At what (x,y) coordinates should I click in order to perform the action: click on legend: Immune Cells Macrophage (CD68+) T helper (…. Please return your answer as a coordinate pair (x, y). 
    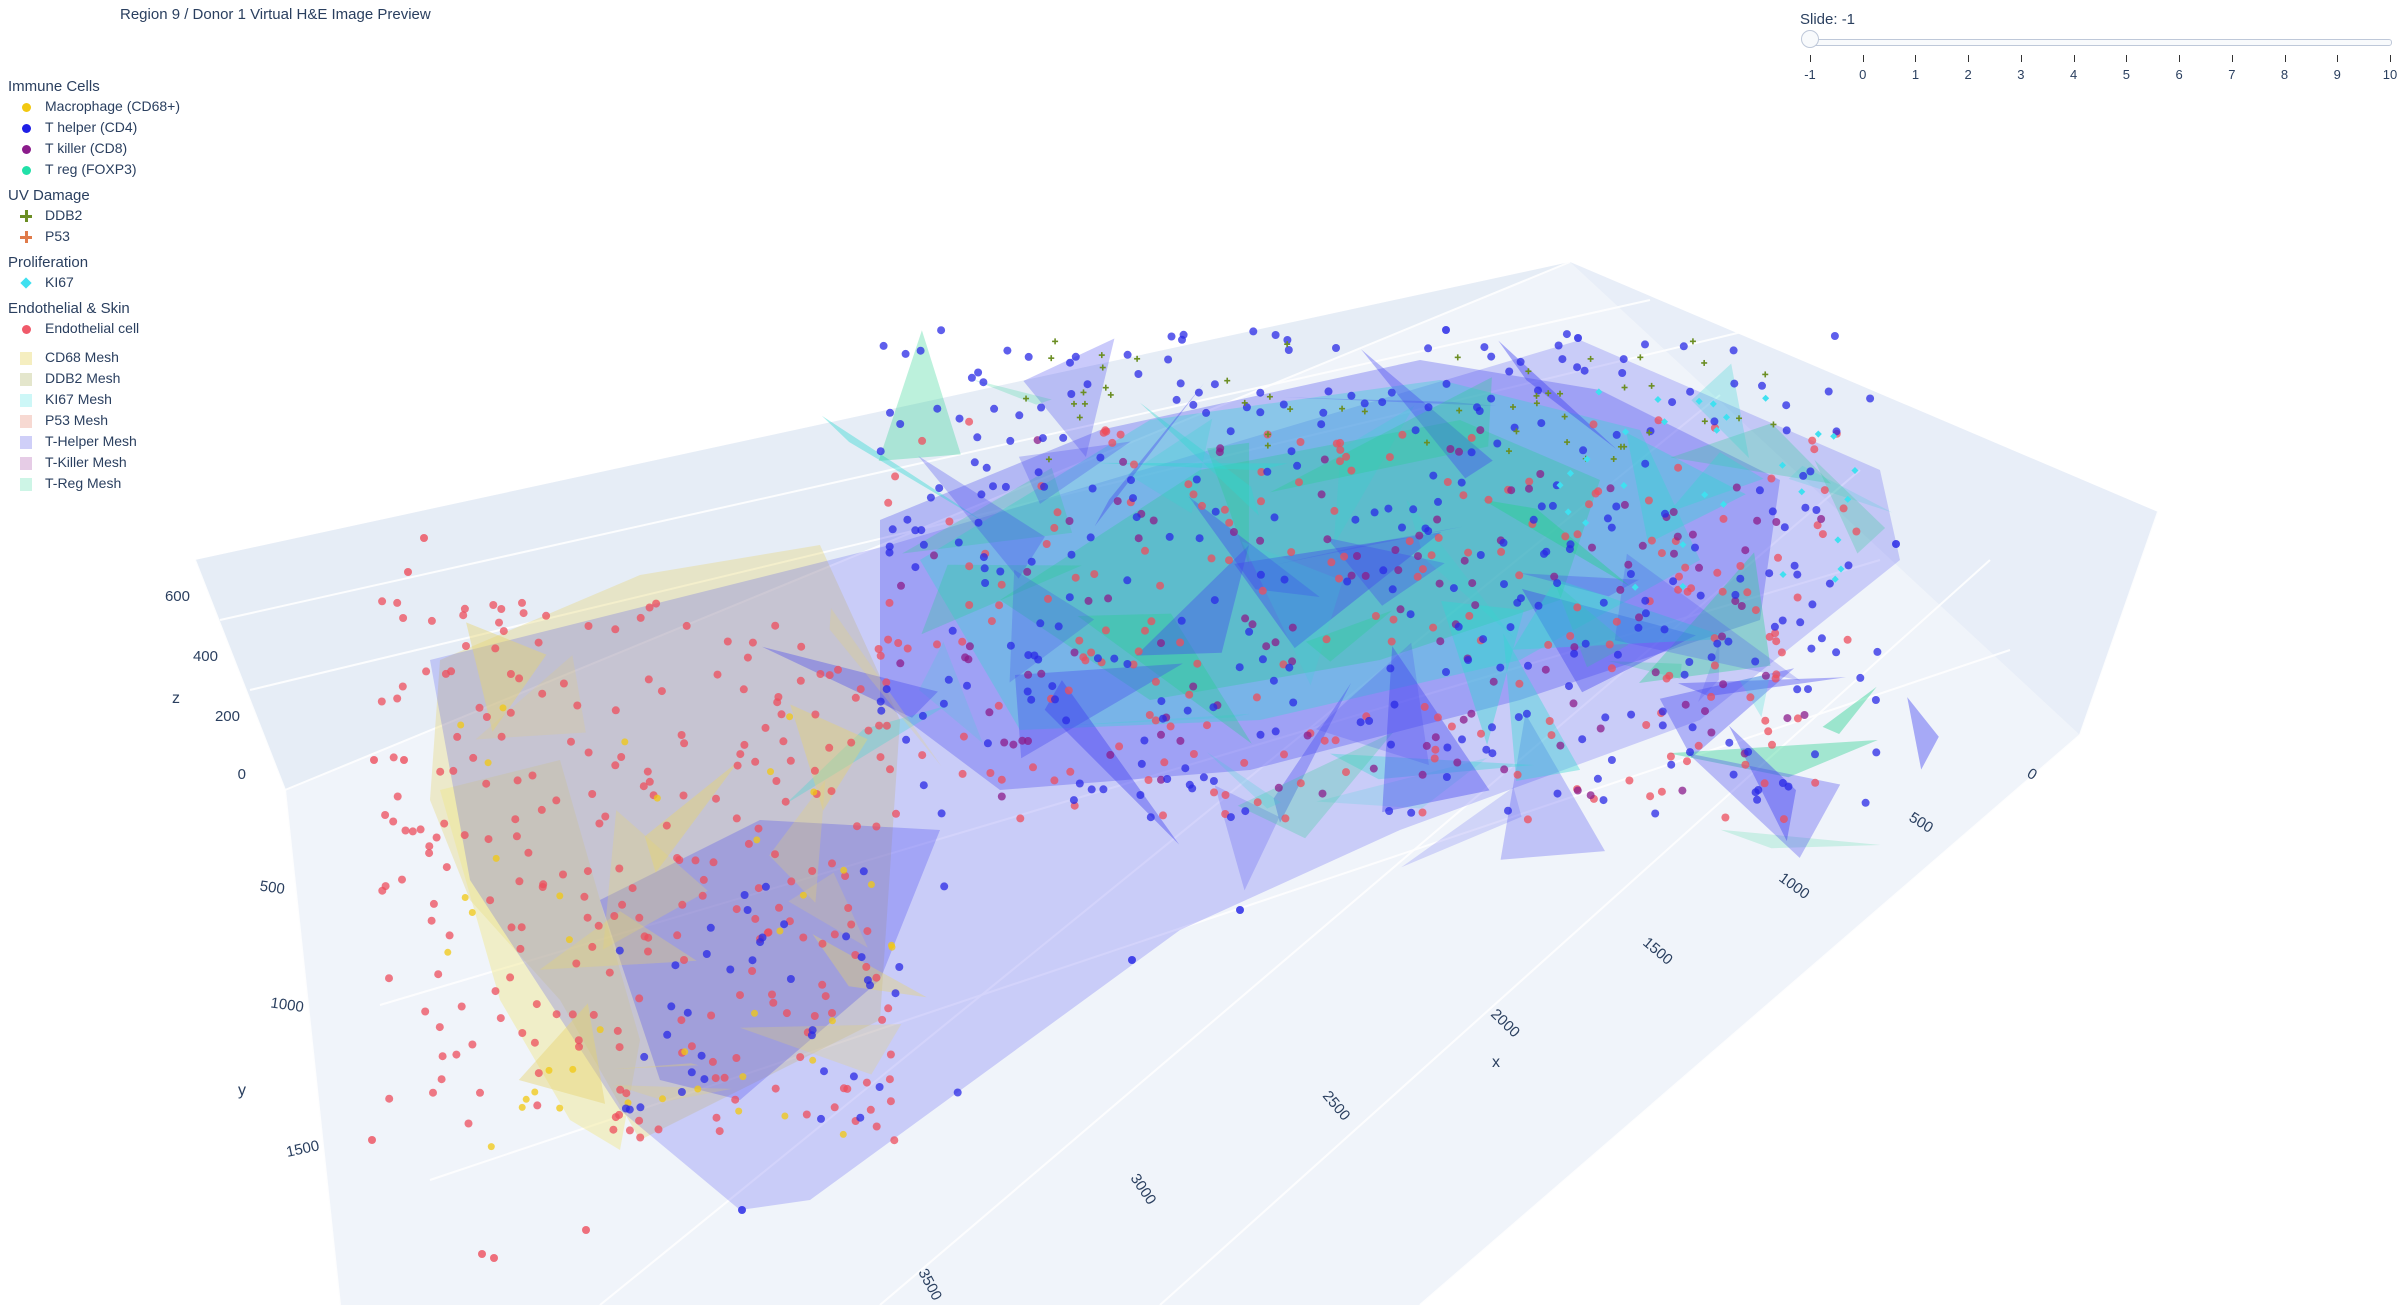
    Looking at the image, I should click on (118, 286).